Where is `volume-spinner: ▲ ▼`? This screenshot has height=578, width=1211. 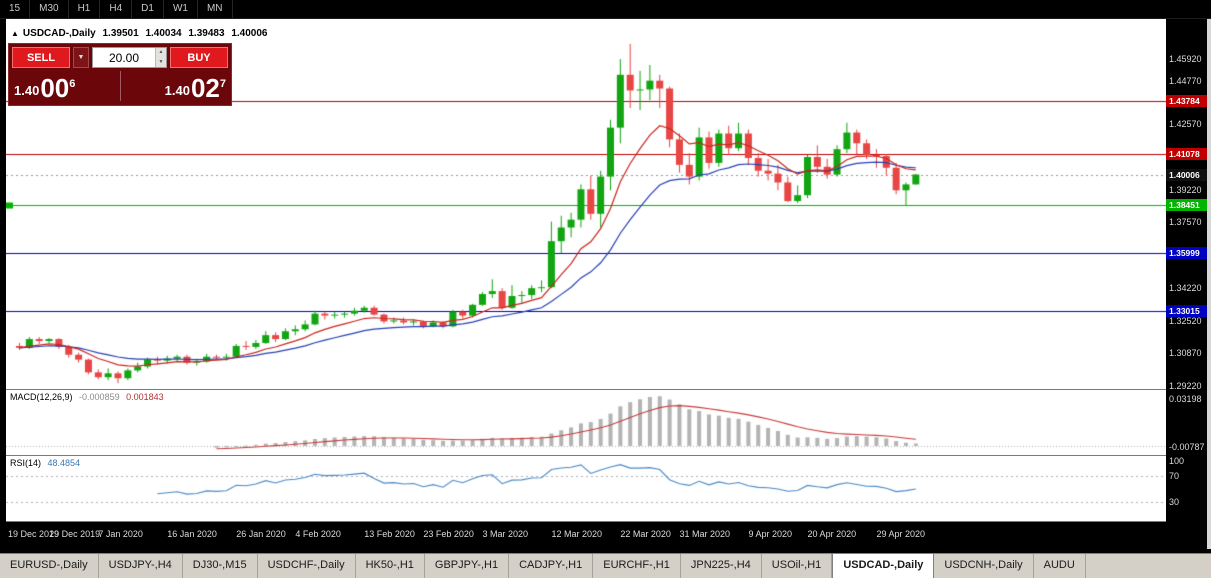 volume-spinner: ▲ ▼ is located at coordinates (160, 57).